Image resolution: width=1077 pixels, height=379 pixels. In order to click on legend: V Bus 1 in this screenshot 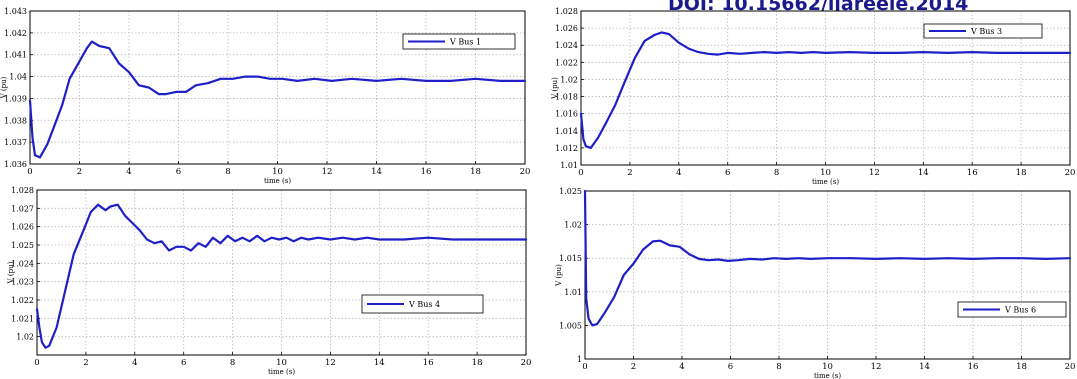, I will do `click(459, 41)`.